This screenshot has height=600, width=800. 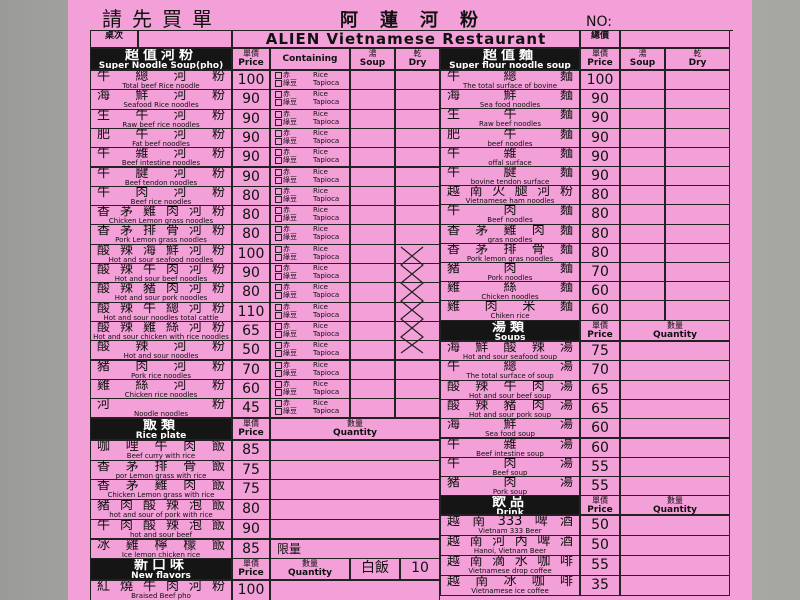 What do you see at coordinates (510, 55) in the screenshot?
I see `title-zh: 超值麵` at bounding box center [510, 55].